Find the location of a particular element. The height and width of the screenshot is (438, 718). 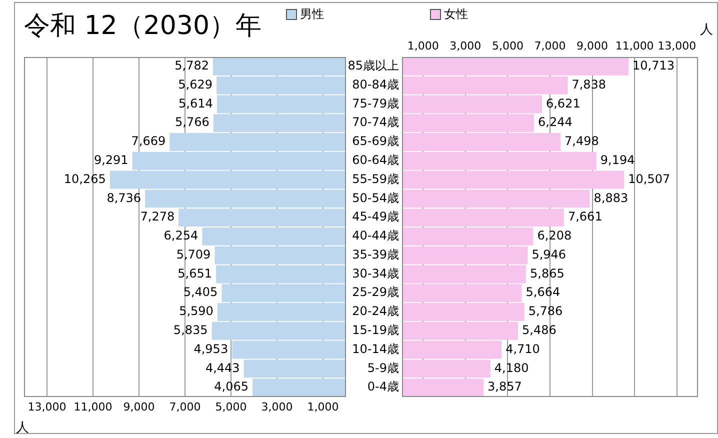

data-label: 3,857 is located at coordinates (505, 387).